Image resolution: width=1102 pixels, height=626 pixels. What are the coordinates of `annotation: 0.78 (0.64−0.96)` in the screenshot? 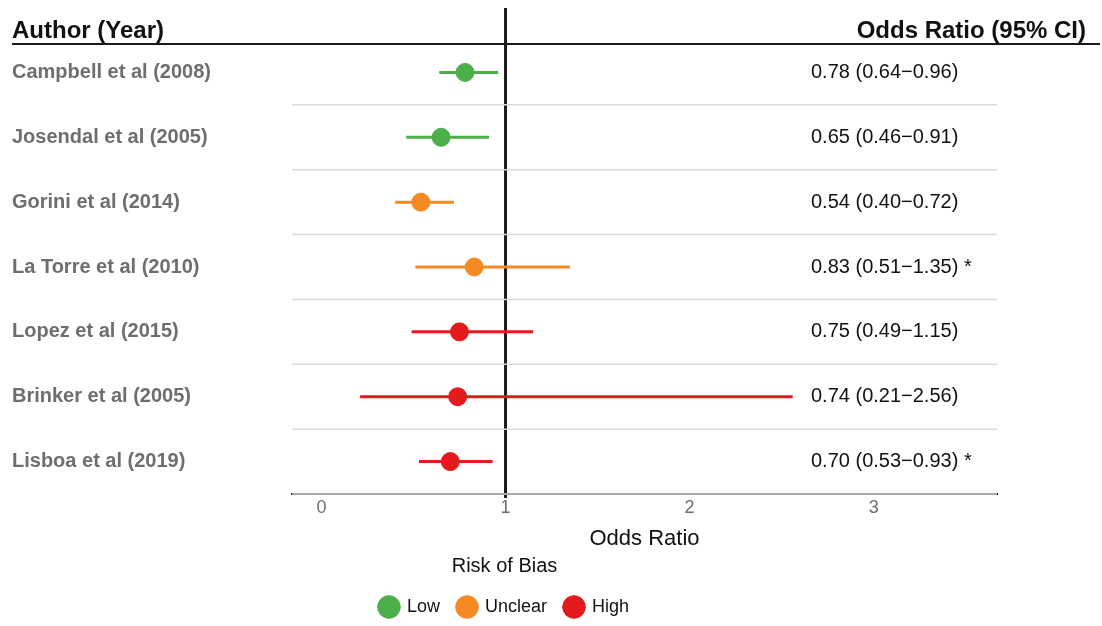 It's located at (885, 70).